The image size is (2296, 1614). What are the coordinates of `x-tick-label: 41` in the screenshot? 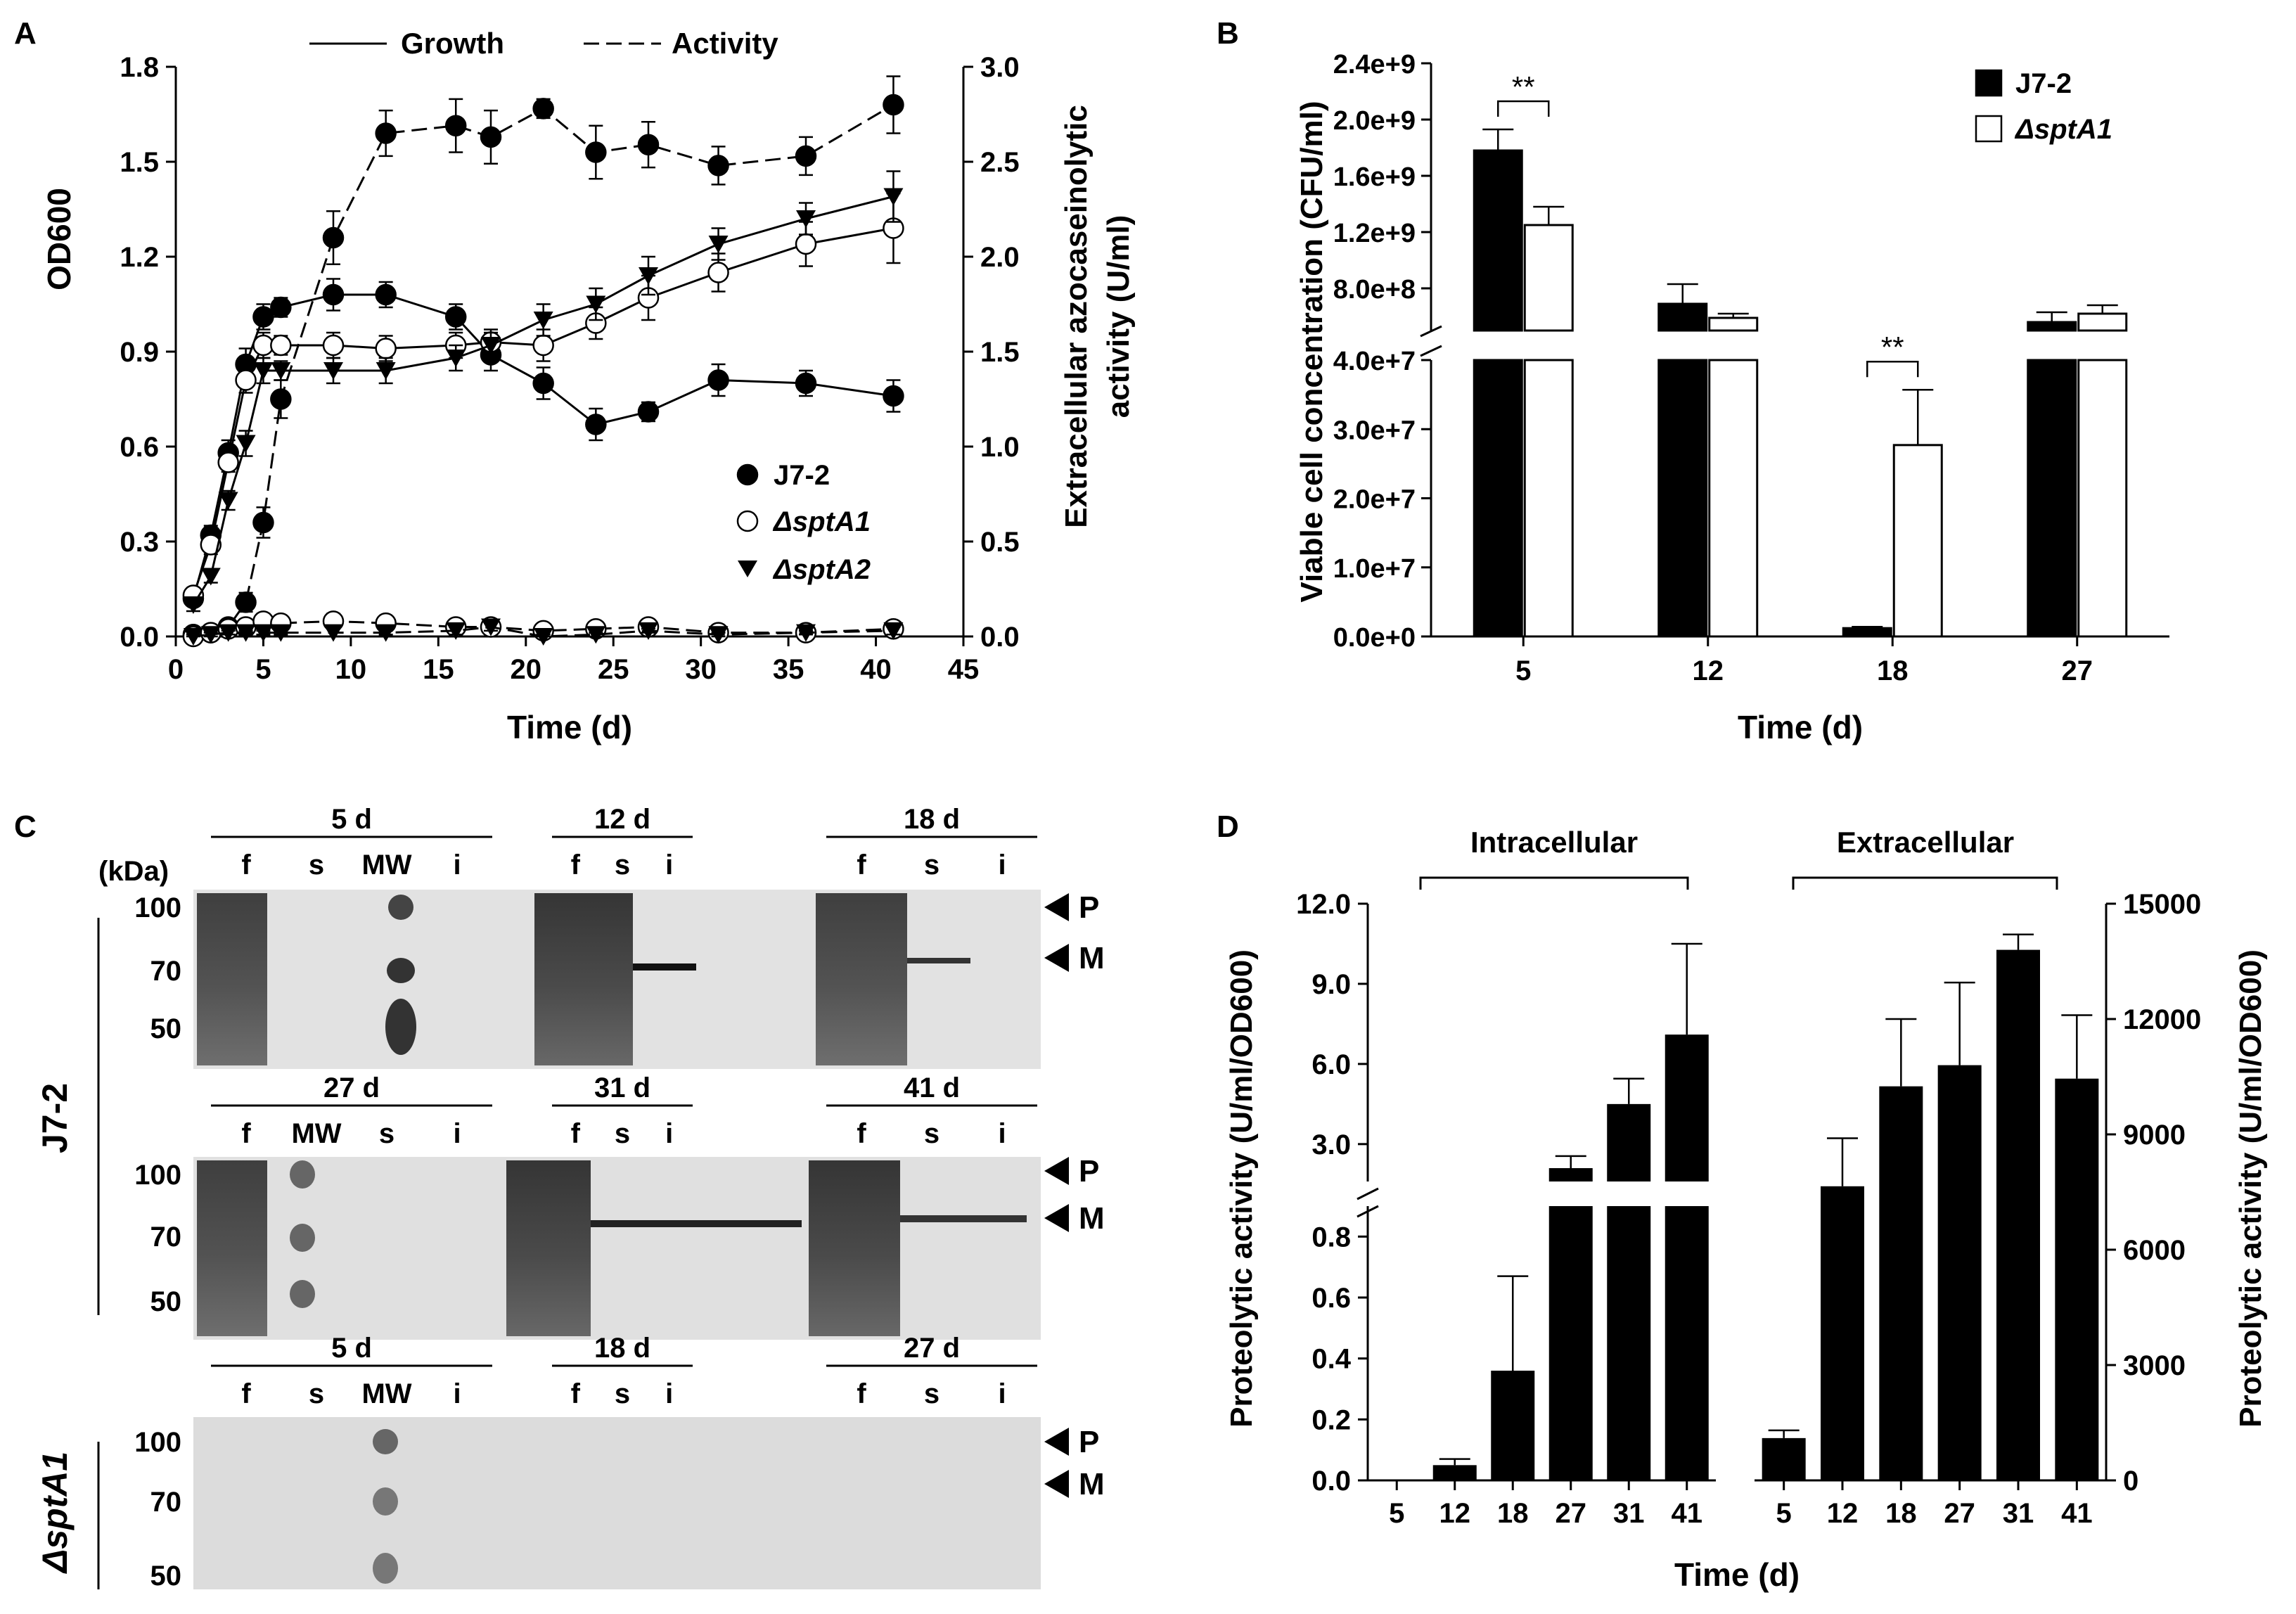 It's located at (1687, 1514).